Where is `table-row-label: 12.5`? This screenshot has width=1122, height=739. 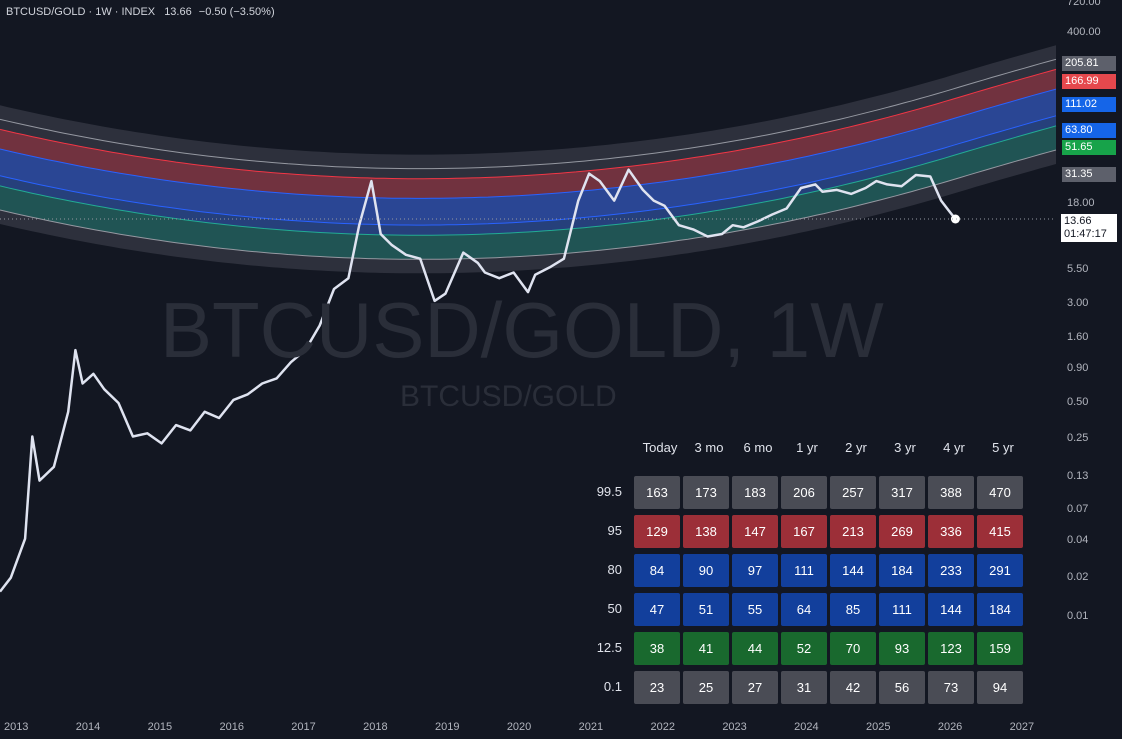 table-row-label: 12.5 is located at coordinates (609, 647).